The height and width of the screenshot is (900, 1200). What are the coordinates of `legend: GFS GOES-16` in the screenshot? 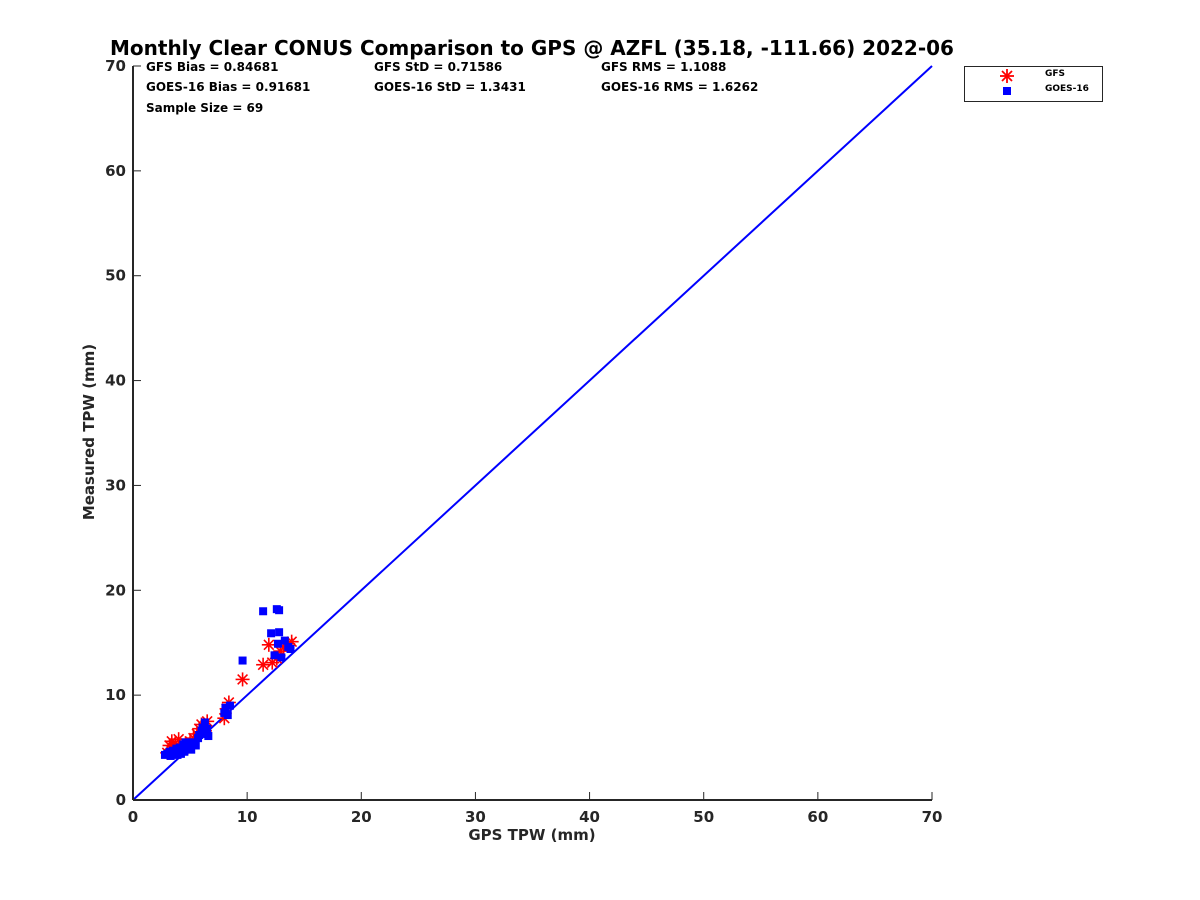 It's located at (1033, 84).